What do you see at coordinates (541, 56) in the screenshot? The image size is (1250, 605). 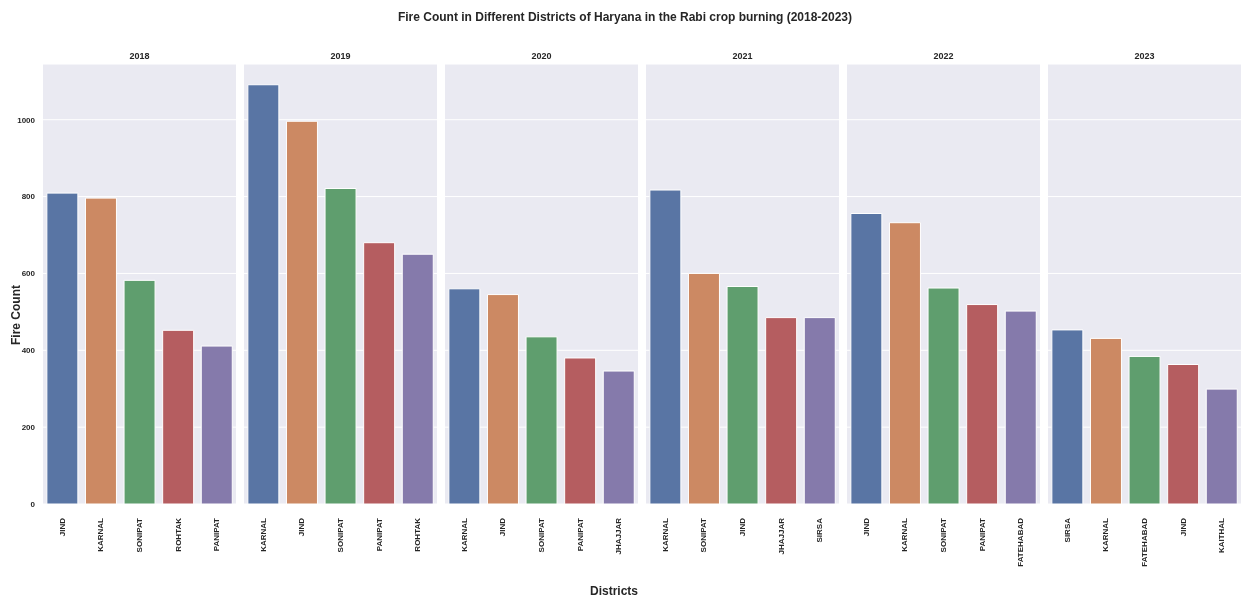 I see `chart-title: 2020` at bounding box center [541, 56].